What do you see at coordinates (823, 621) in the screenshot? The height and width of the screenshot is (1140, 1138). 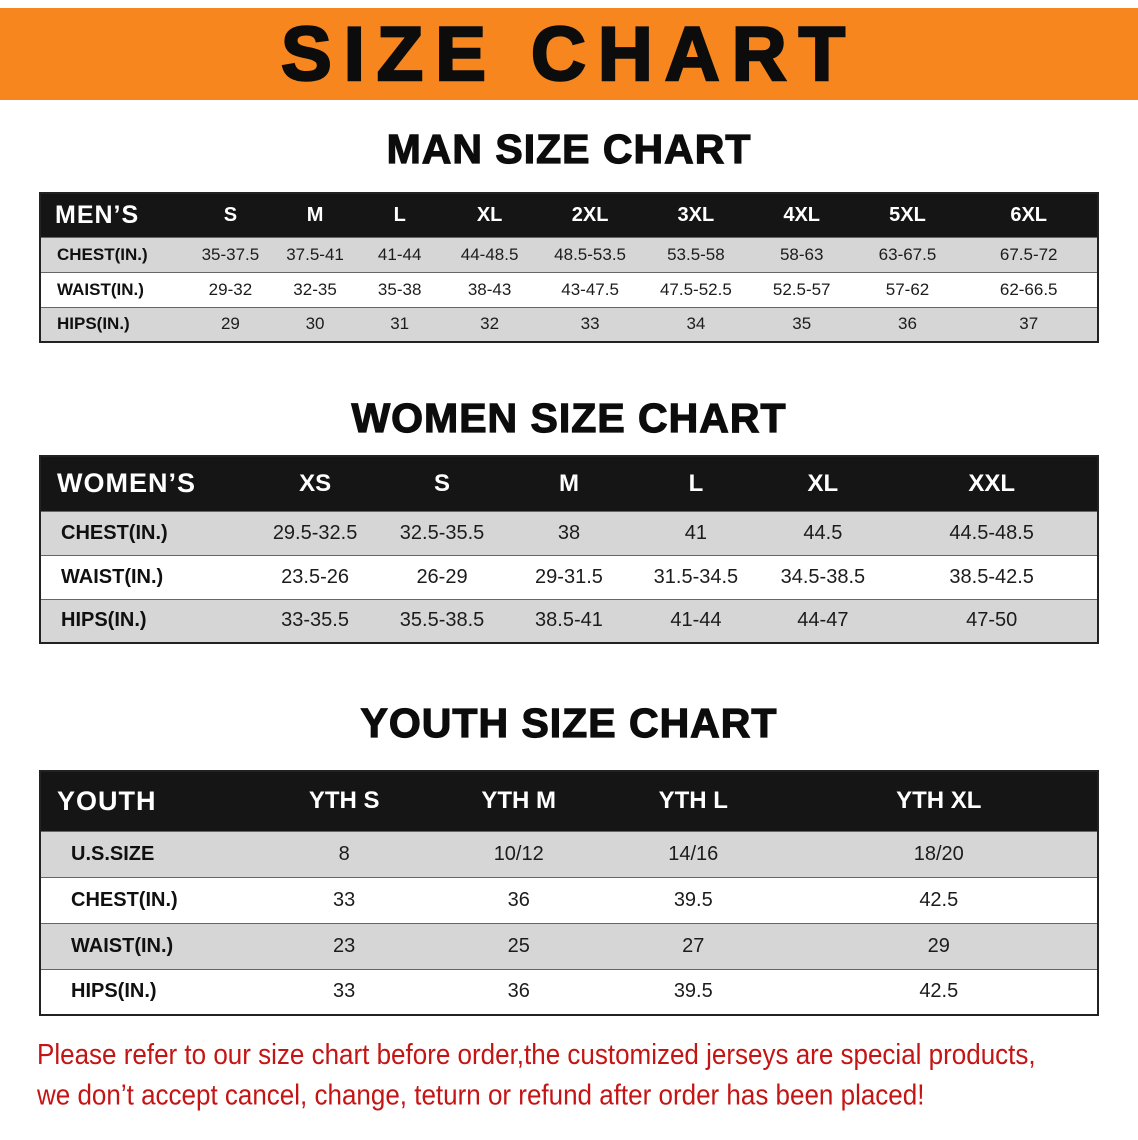 I see `value-cell: 44-47` at bounding box center [823, 621].